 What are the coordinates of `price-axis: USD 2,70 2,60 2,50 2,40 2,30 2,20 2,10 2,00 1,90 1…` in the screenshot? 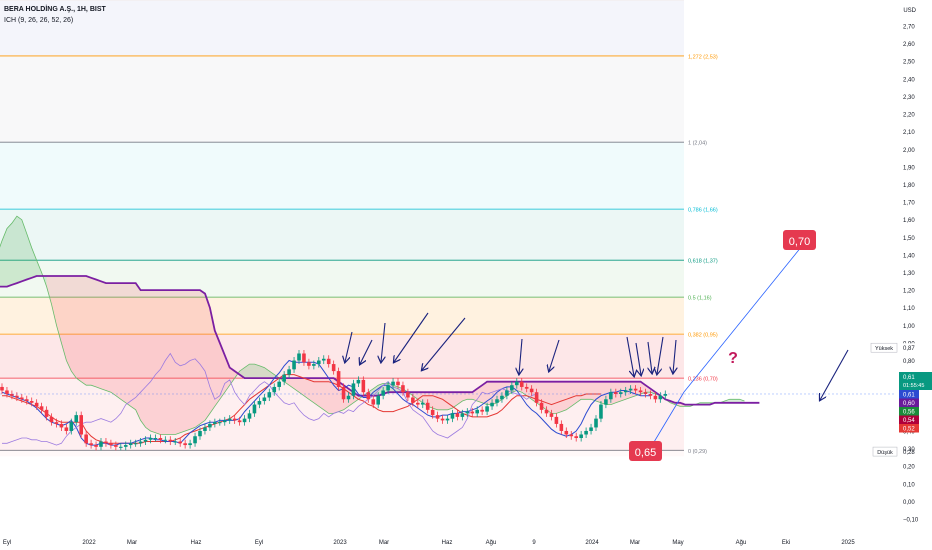 It's located at (901, 266).